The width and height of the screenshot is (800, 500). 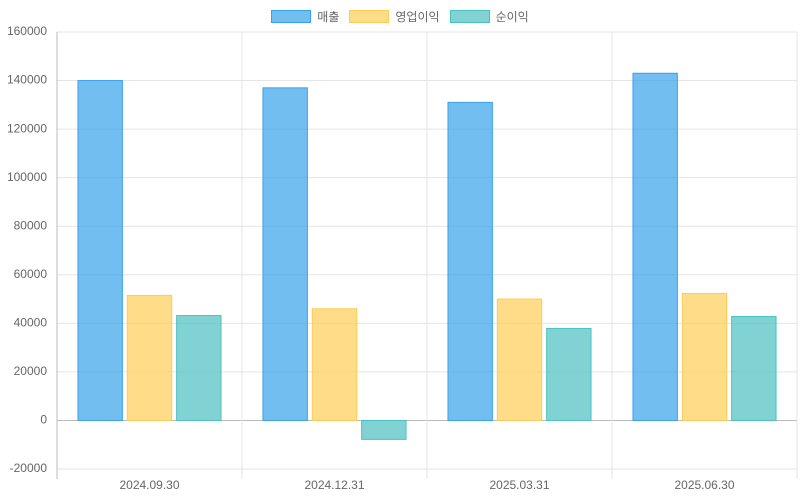 I want to click on legend-item: 매출, so click(x=305, y=16).